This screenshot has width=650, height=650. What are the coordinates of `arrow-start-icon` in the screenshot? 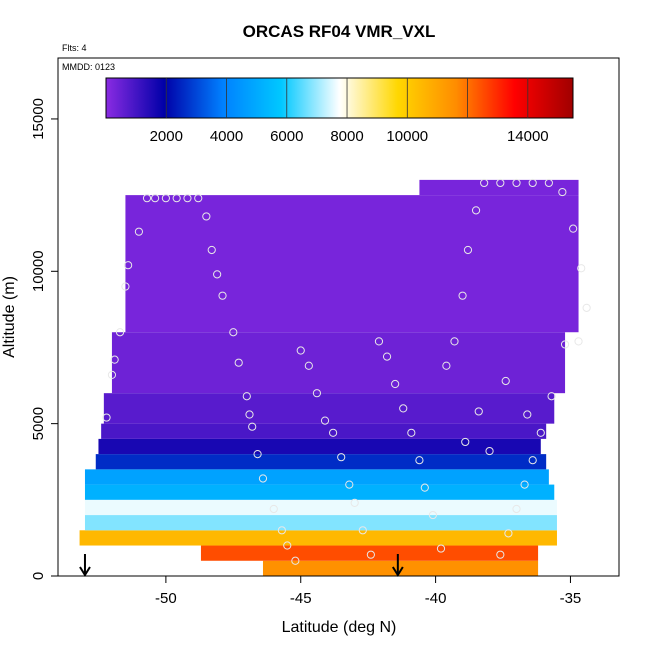 It's located at (85, 565).